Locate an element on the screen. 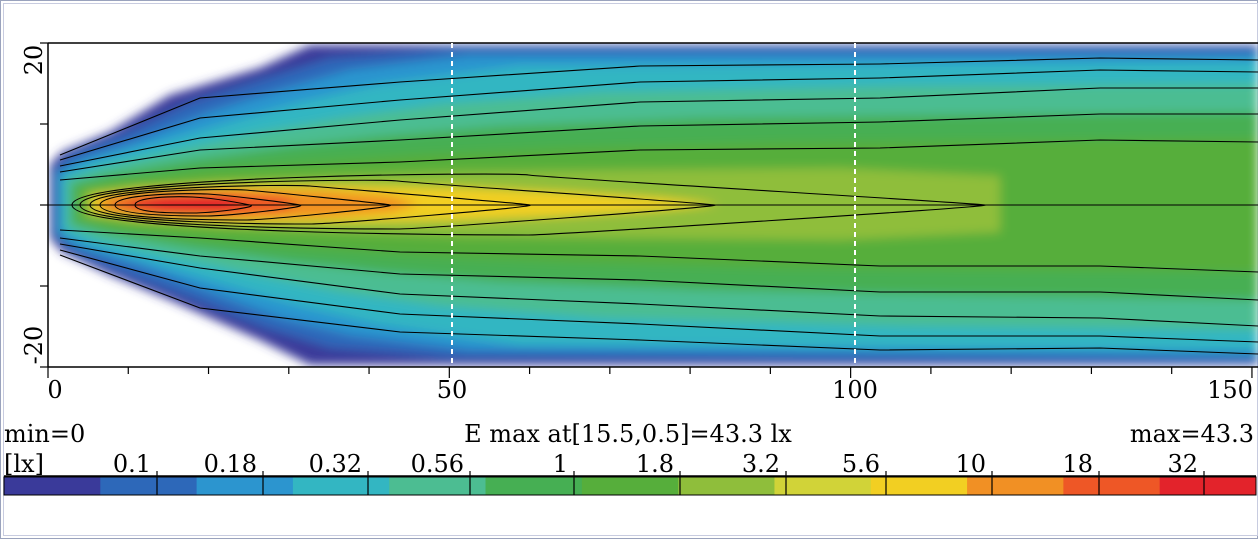  colorbar-labels: 0.1 0.18 0.32 0.56 1 1.8 3.2 5.6 10 18 32 is located at coordinates (659, 472).